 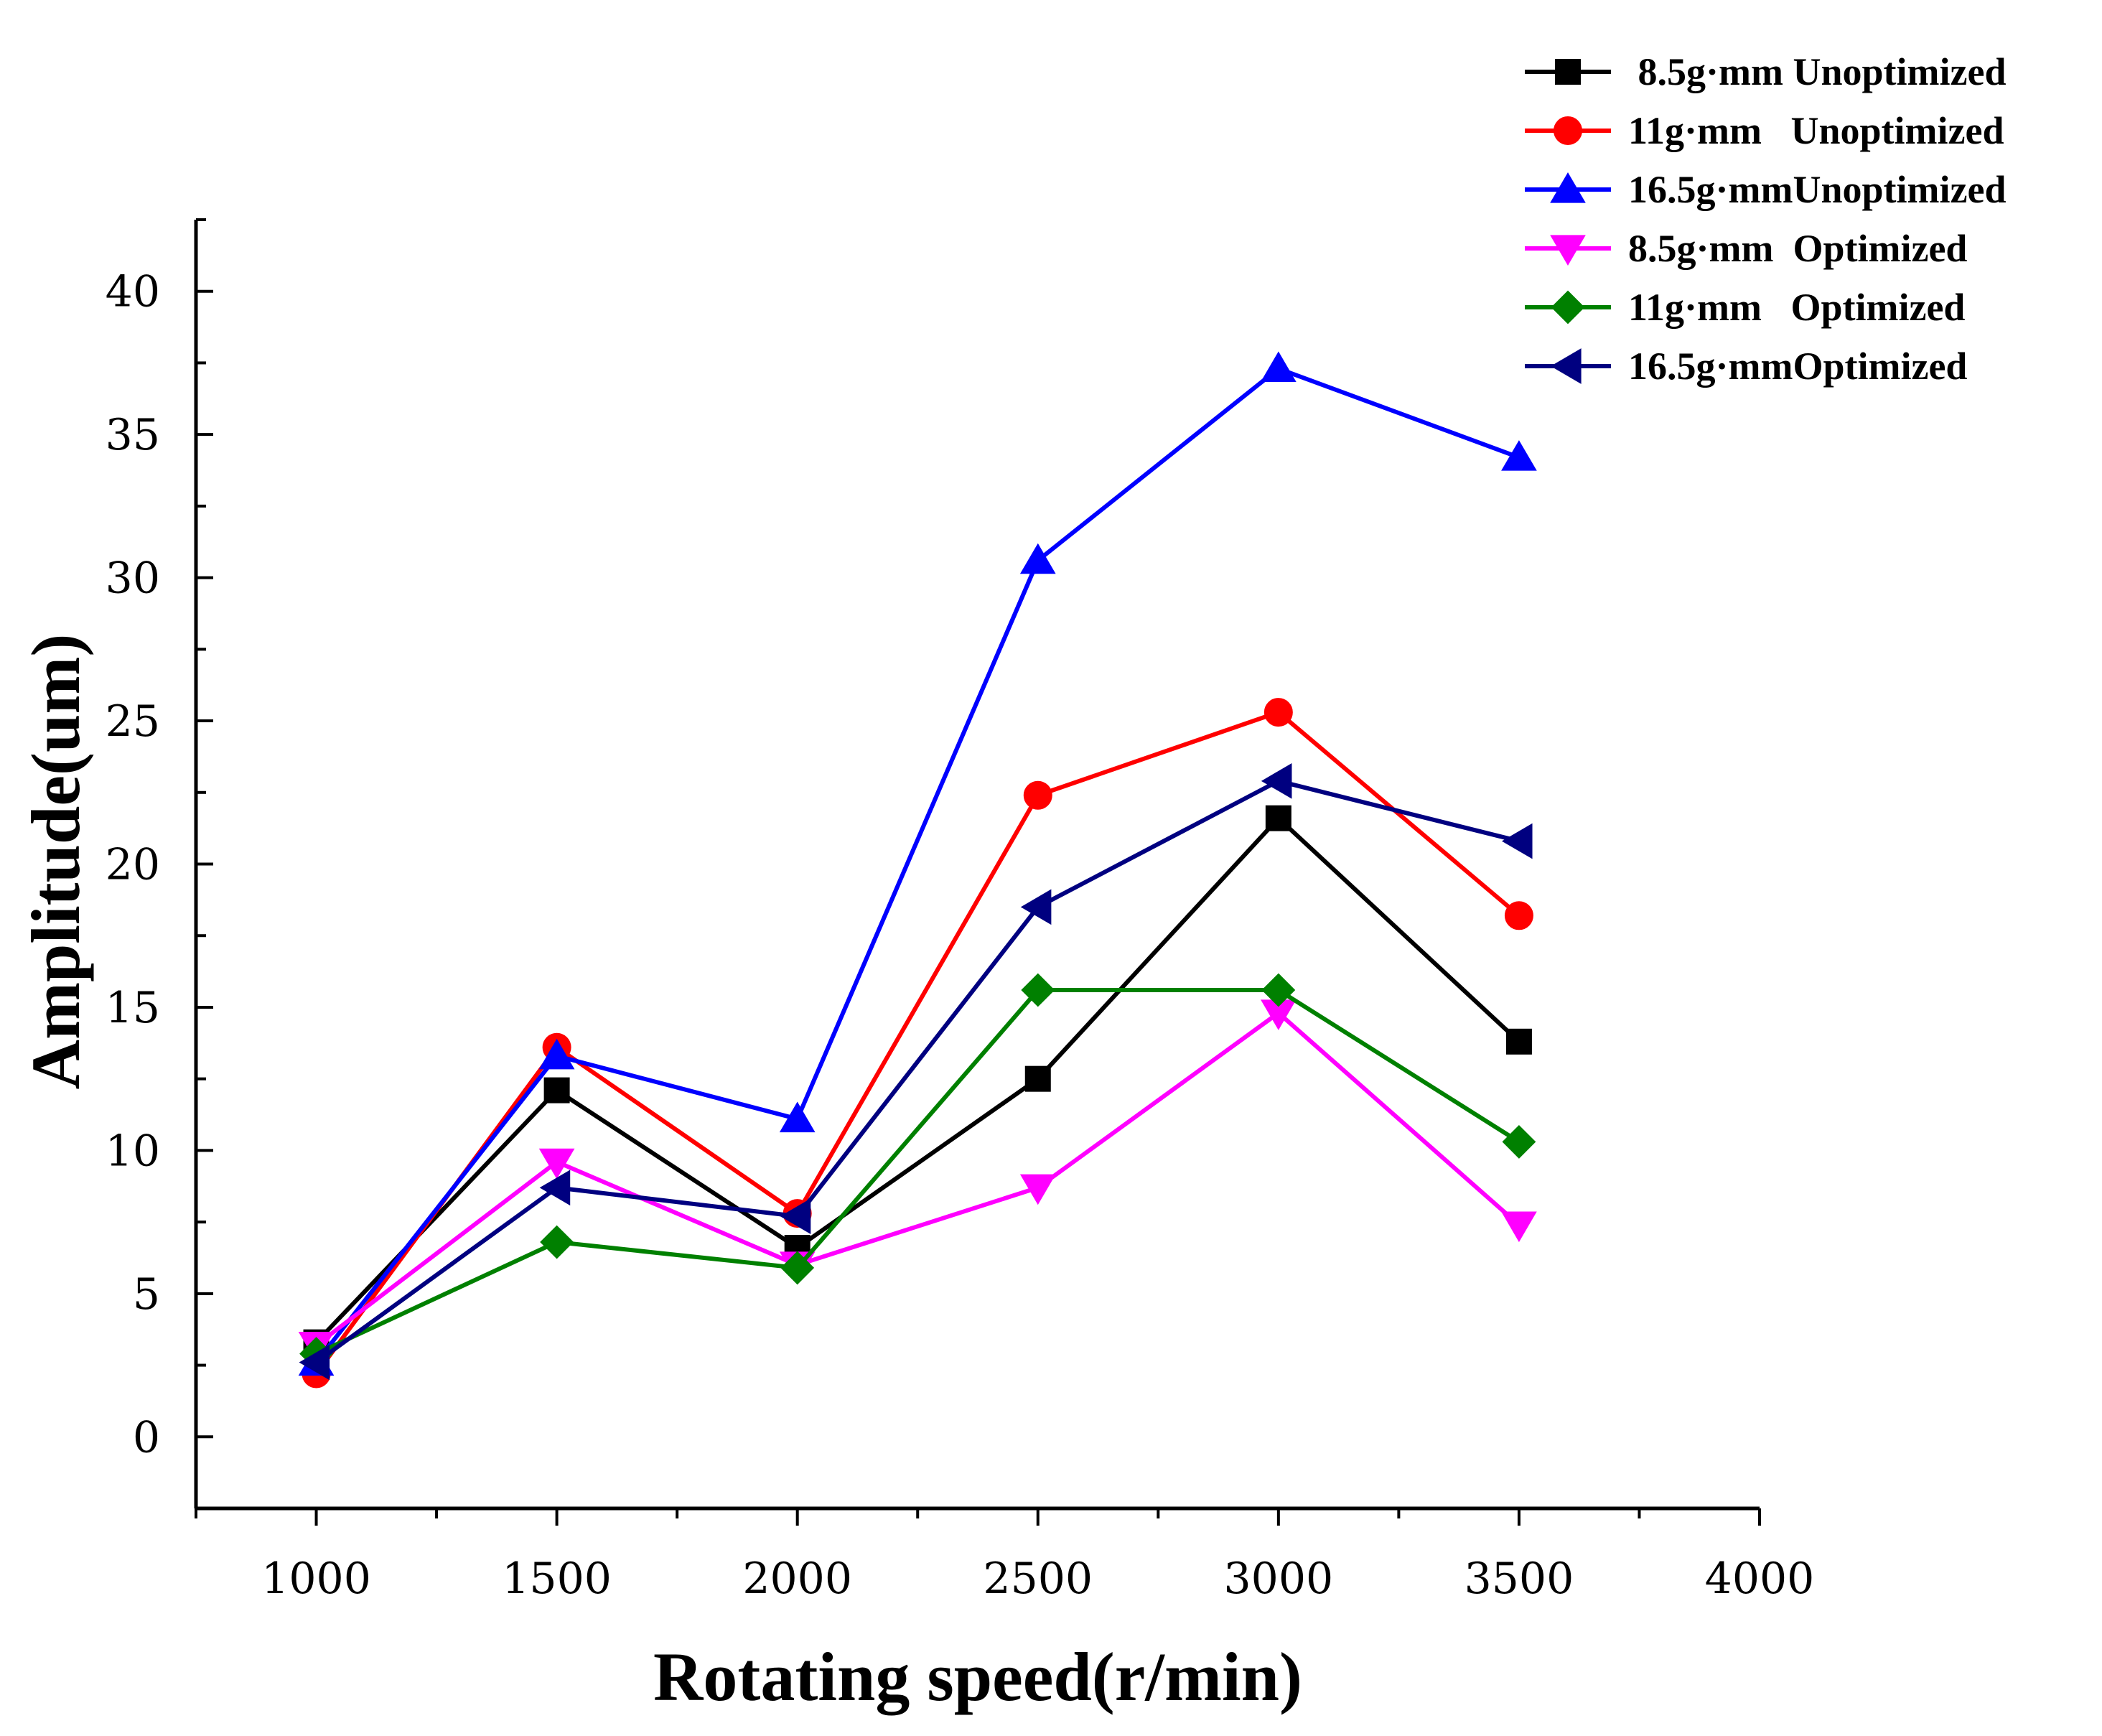 I want to click on legend-entry: 16.5g·mmOptimized, so click(x=1746, y=366).